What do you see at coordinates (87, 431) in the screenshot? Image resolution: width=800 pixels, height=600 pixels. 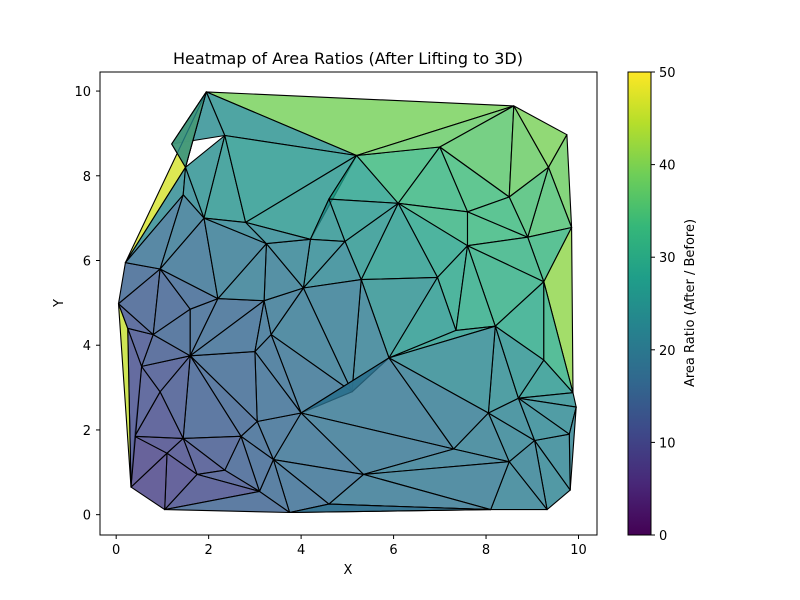 I see `y-tick-label: 2` at bounding box center [87, 431].